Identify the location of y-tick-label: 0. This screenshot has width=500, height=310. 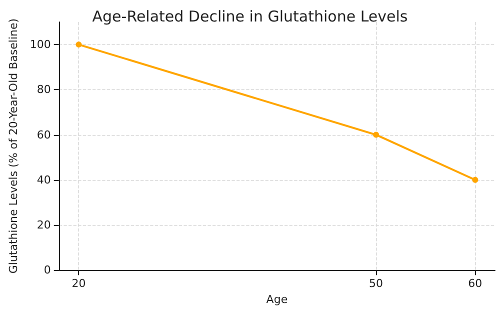
(47, 270).